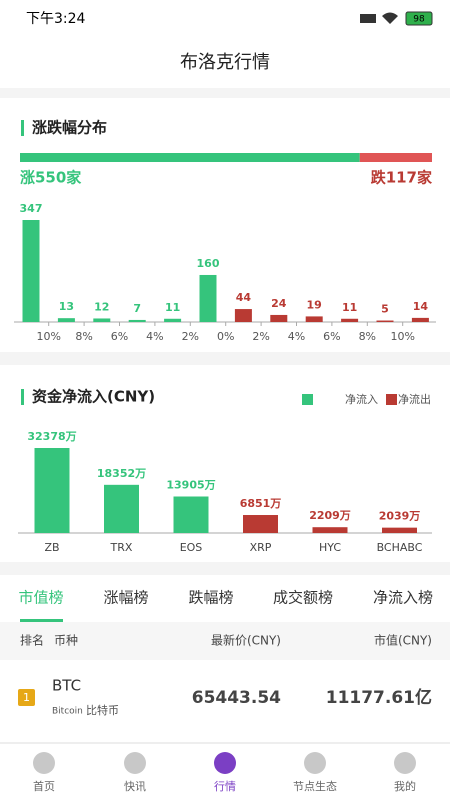  Describe the element at coordinates (225, 62) in the screenshot. I see `header-title: 布洛克行情` at that location.